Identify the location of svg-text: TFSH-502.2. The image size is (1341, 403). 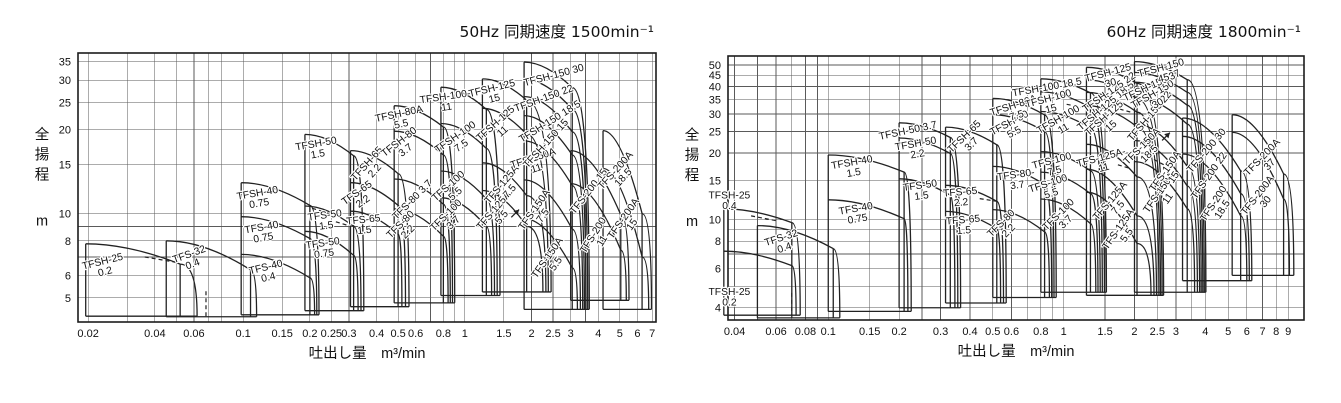
(916, 149).